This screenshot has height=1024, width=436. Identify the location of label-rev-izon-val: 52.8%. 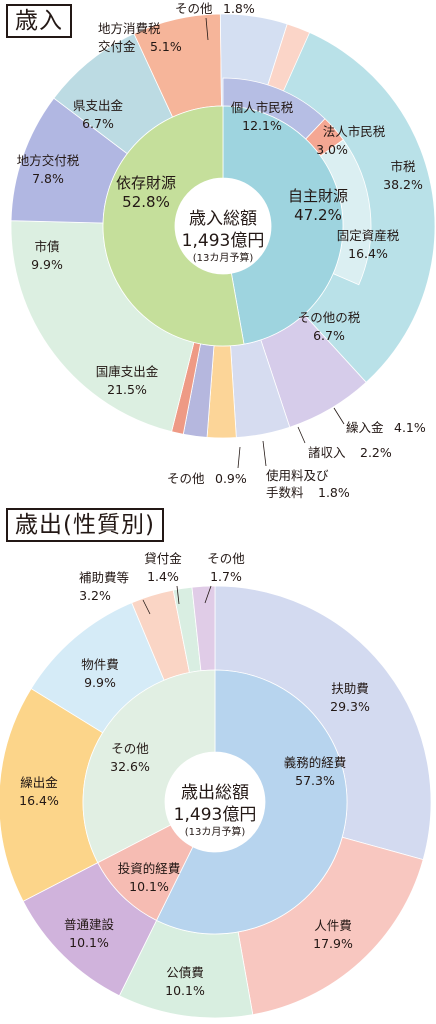
(146, 202).